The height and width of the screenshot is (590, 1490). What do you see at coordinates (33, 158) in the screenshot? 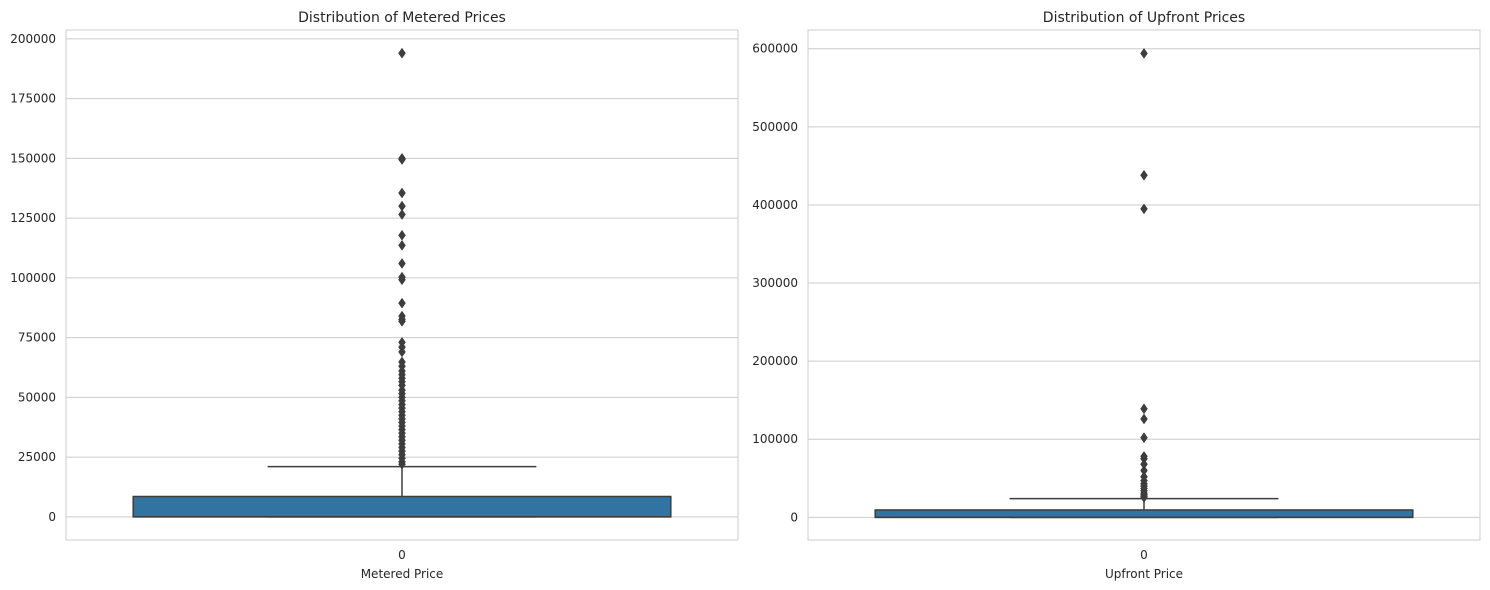
I see `y-tick-label: 150000` at bounding box center [33, 158].